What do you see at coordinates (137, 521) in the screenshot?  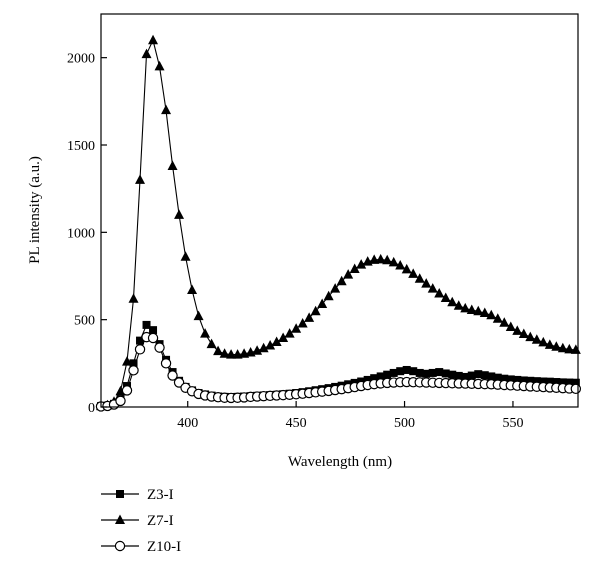 I see `legend-item-z7-i: Z7-I` at bounding box center [137, 521].